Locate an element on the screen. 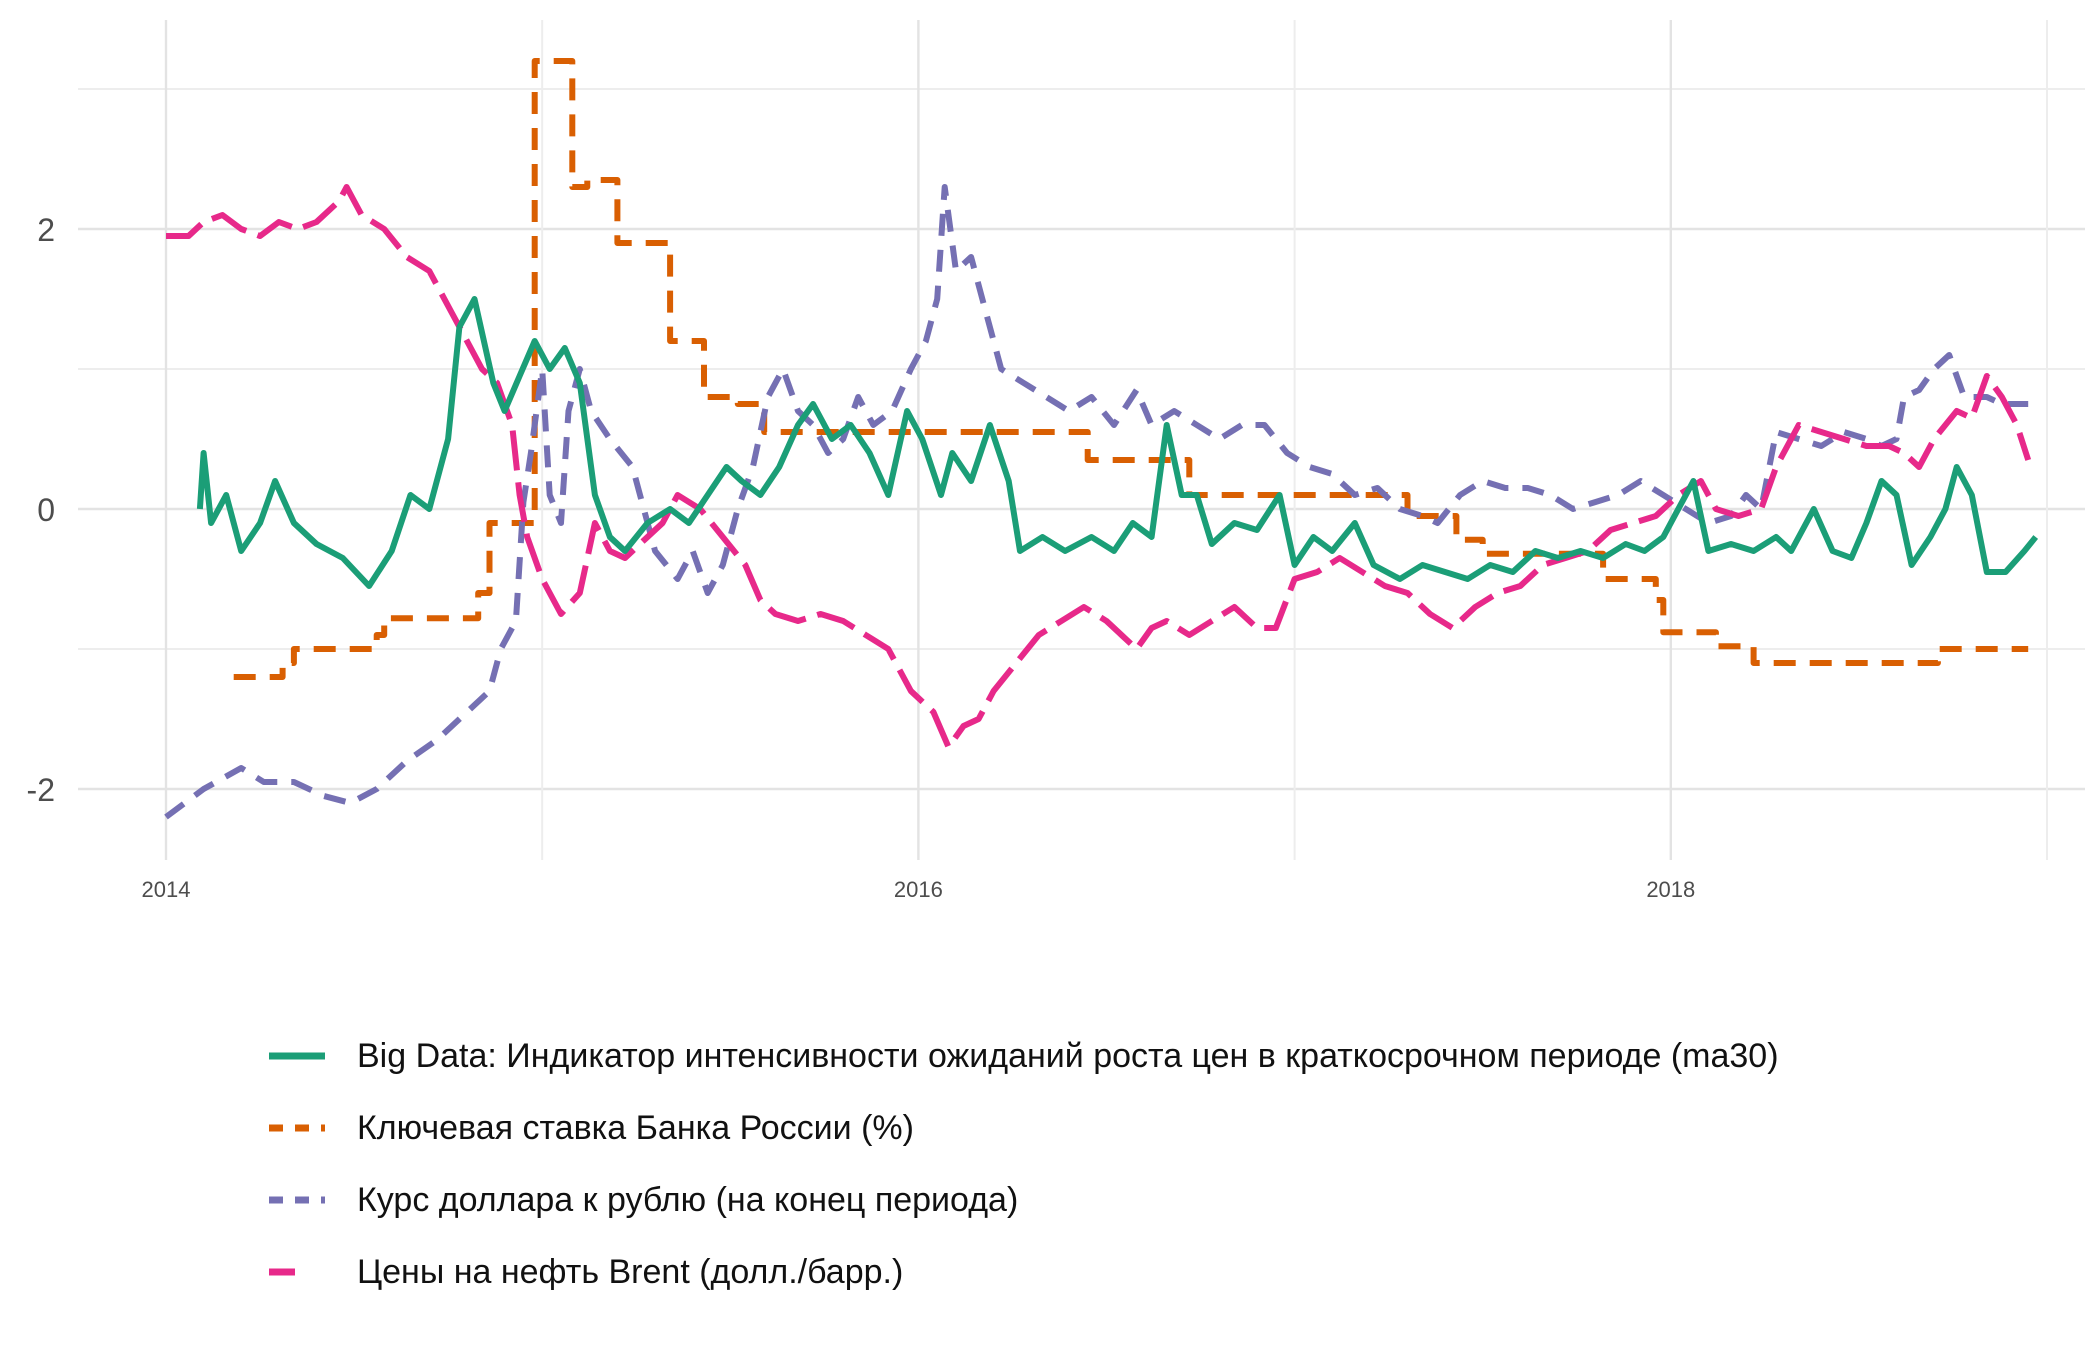 The width and height of the screenshot is (2100, 1350). legend-item: Ключевая ставка Банка России (%) is located at coordinates (1022, 1128).